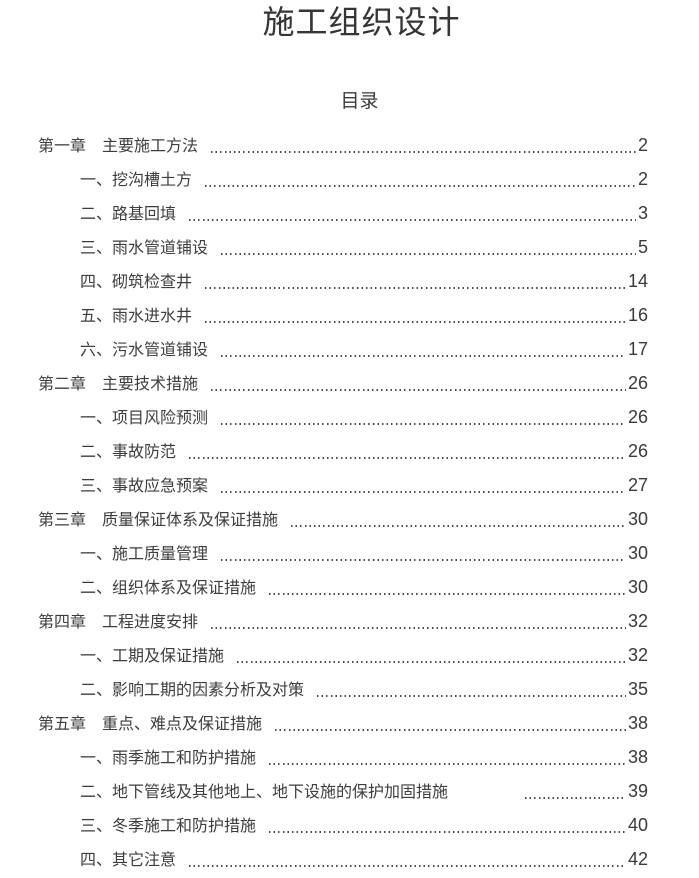 This screenshot has height=878, width=699. I want to click on toc-entry-label: 第一章 主要施工方法, so click(118, 146).